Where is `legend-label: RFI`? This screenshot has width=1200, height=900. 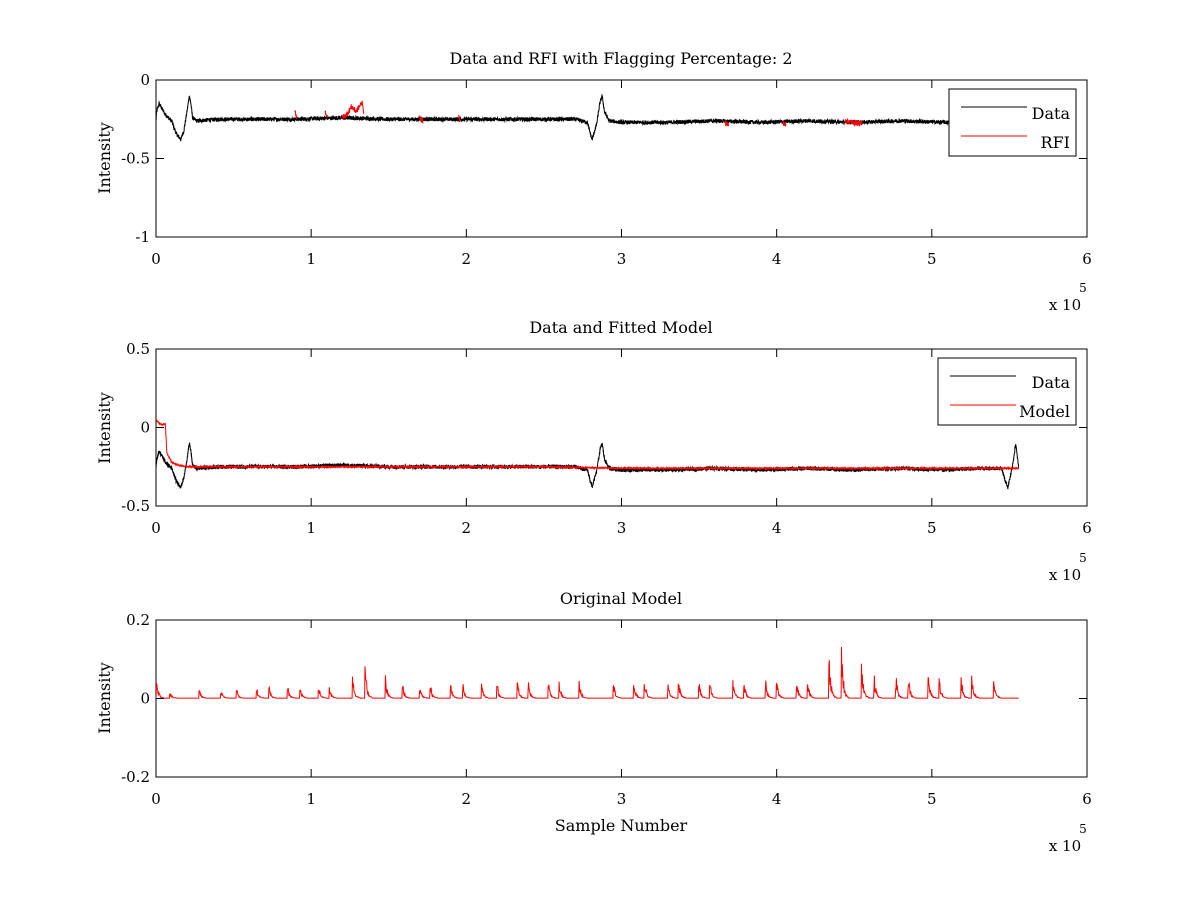 legend-label: RFI is located at coordinates (1055, 142).